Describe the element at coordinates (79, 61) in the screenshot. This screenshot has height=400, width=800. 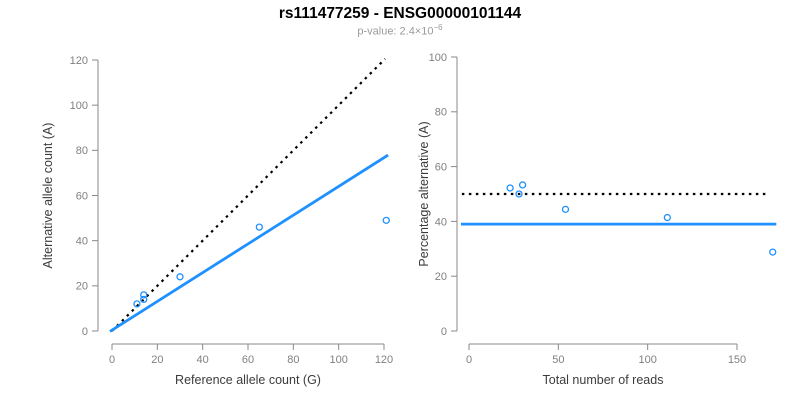
I see `y-tick-label: 120` at that location.